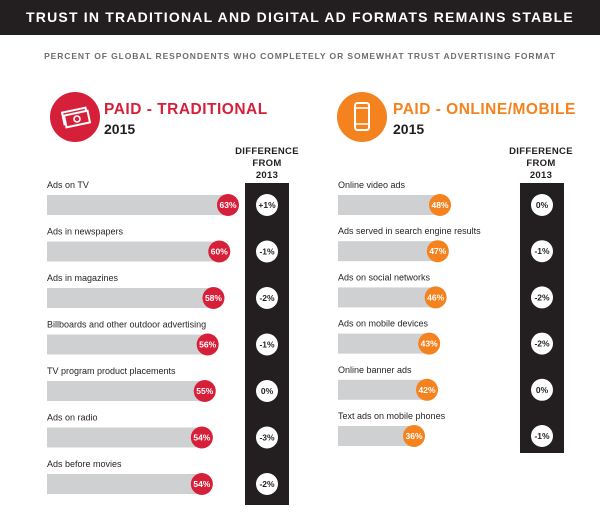 The image size is (600, 515). I want to click on money-icon, so click(75, 117).